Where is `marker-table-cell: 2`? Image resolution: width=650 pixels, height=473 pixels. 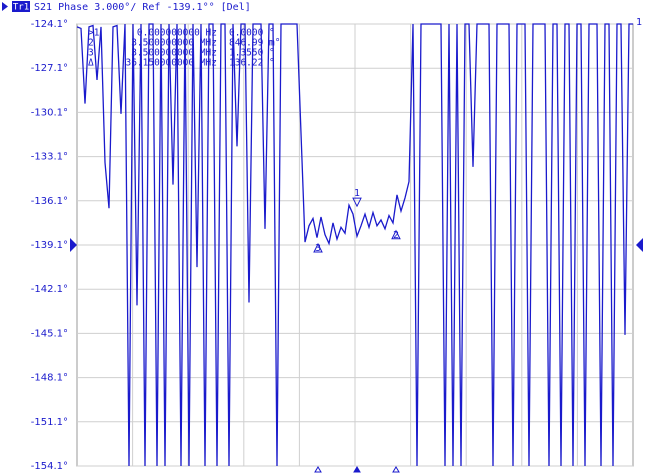
marker-table-cell: 2 is located at coordinates (91, 43).